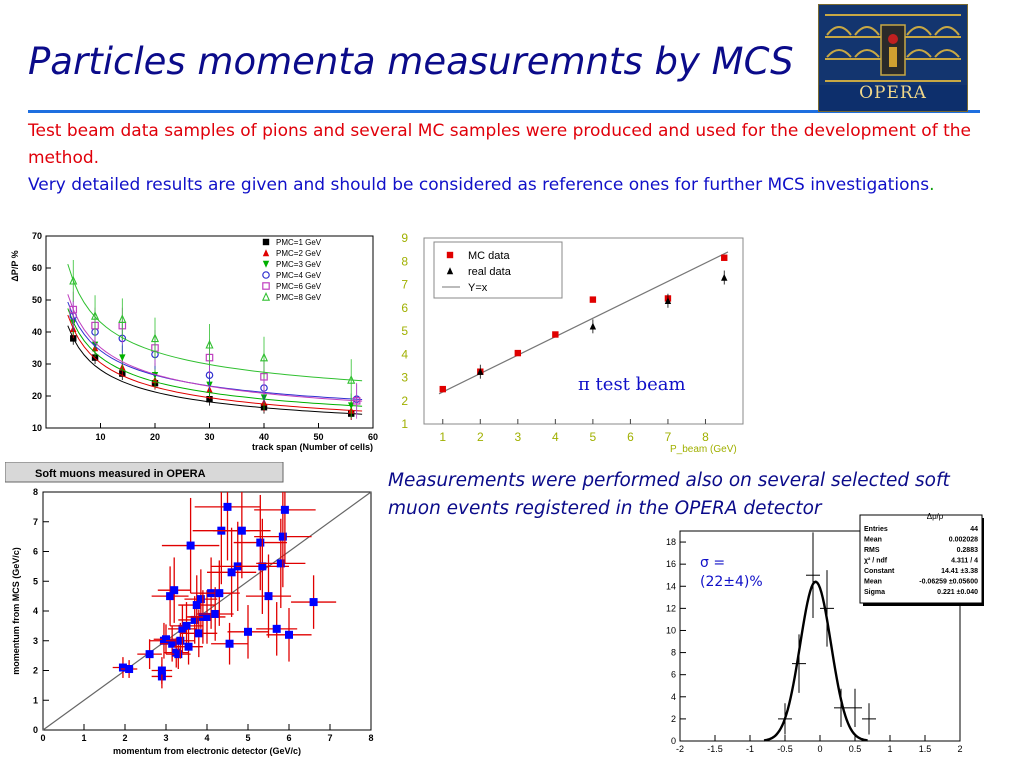 Image resolution: width=1024 pixels, height=768 pixels. What do you see at coordinates (35, 552) in the screenshot?
I see `y-tick-label: 6` at bounding box center [35, 552].